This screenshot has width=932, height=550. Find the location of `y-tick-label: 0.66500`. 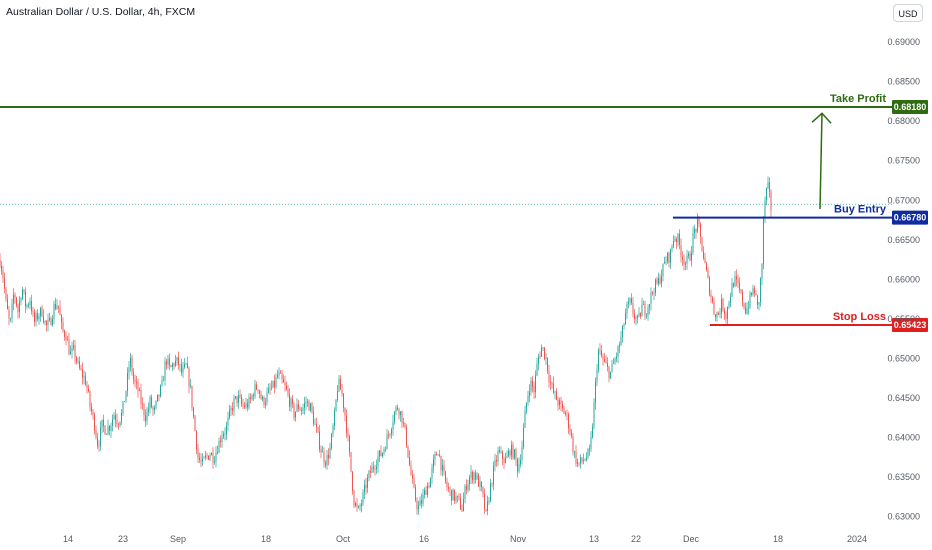

y-tick-label: 0.66500 is located at coordinates (903, 240).